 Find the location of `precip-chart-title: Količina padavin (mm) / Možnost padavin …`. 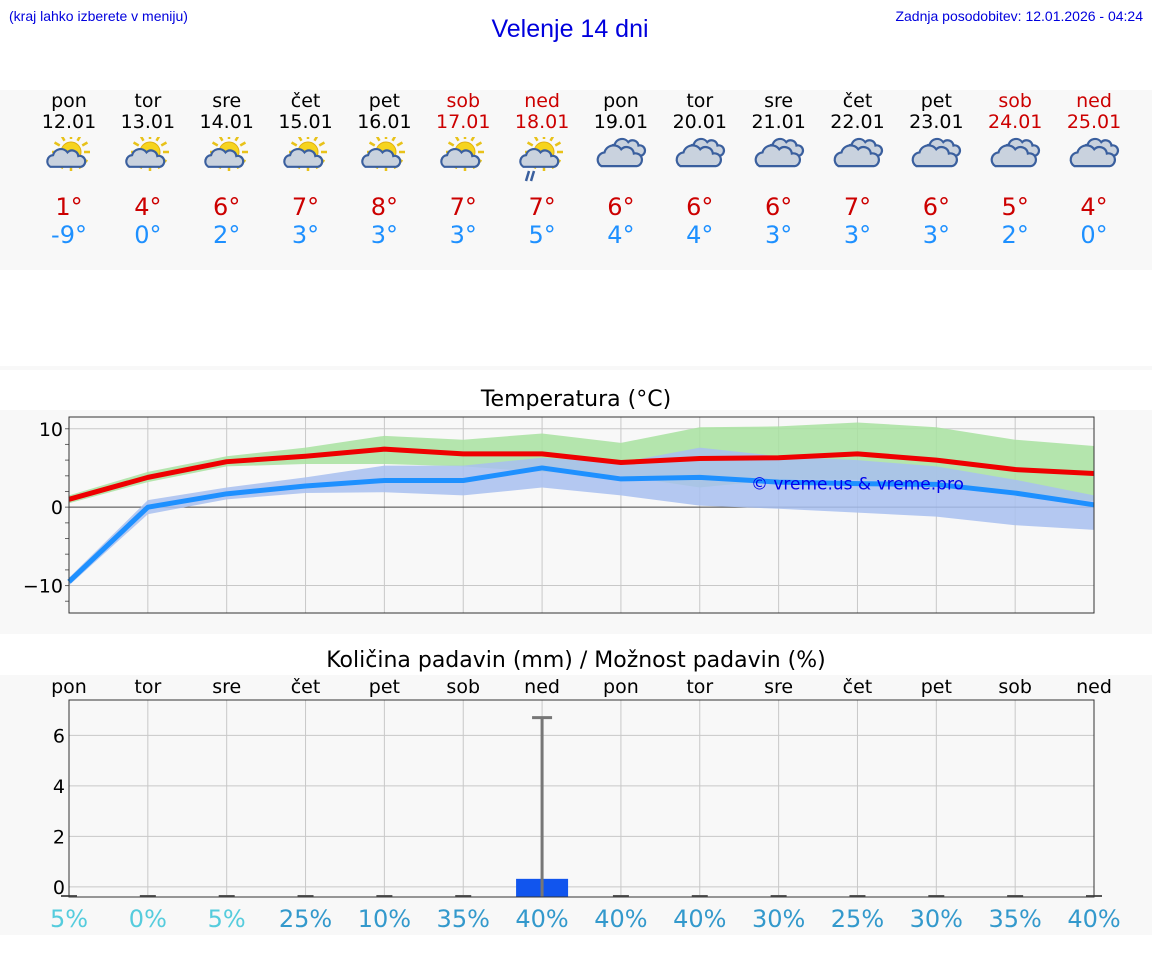

precip-chart-title: Količina padavin (mm) / Možnost padavin … is located at coordinates (576, 660).